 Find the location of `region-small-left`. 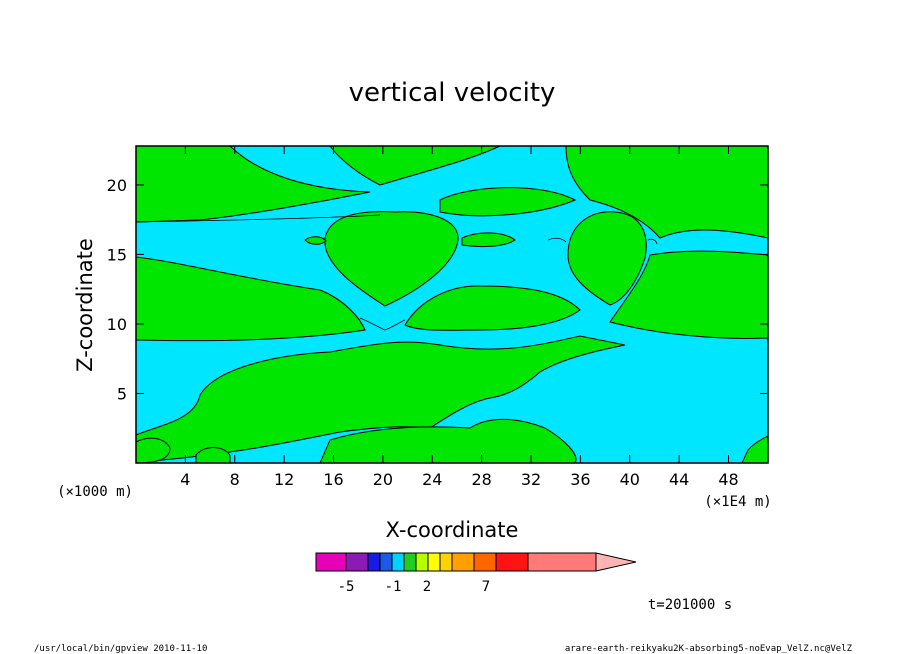

region-small-left is located at coordinates (315, 240).